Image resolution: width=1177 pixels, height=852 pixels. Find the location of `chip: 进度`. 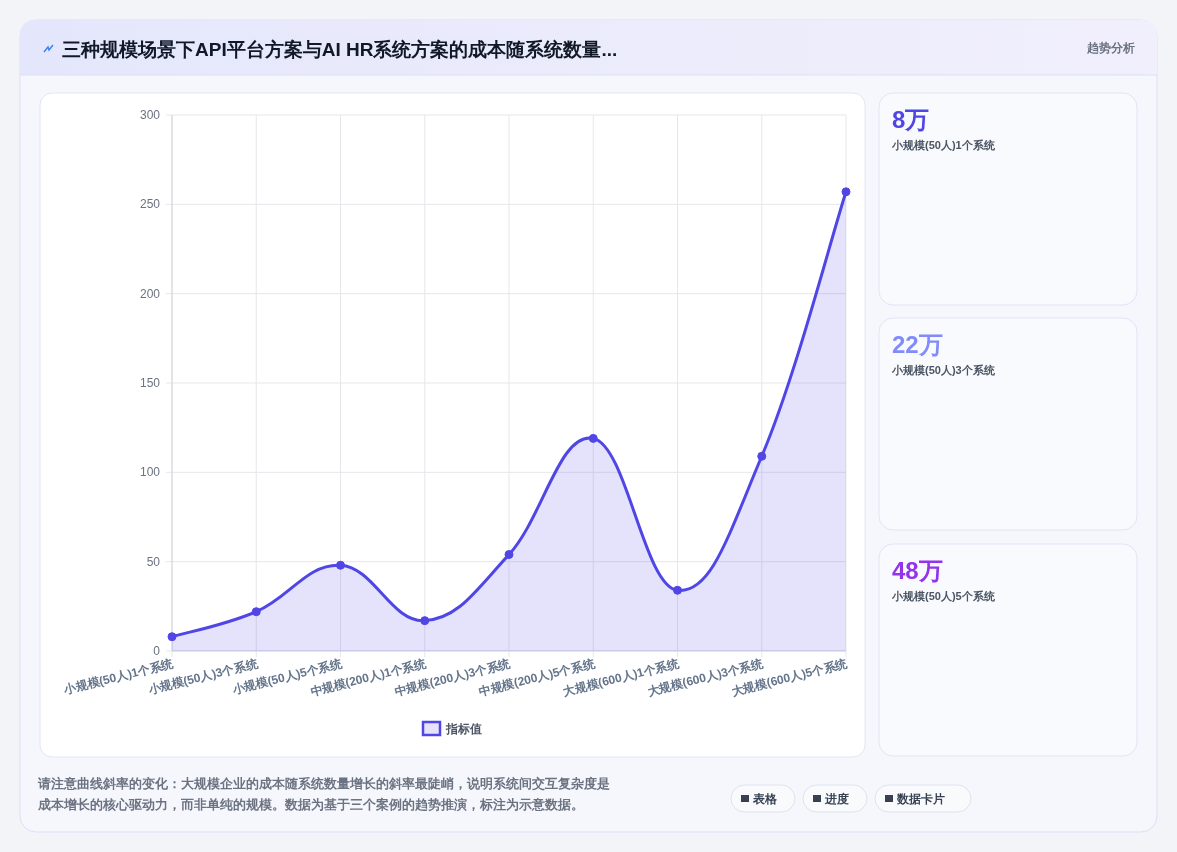

chip: 进度 is located at coordinates (835, 798).